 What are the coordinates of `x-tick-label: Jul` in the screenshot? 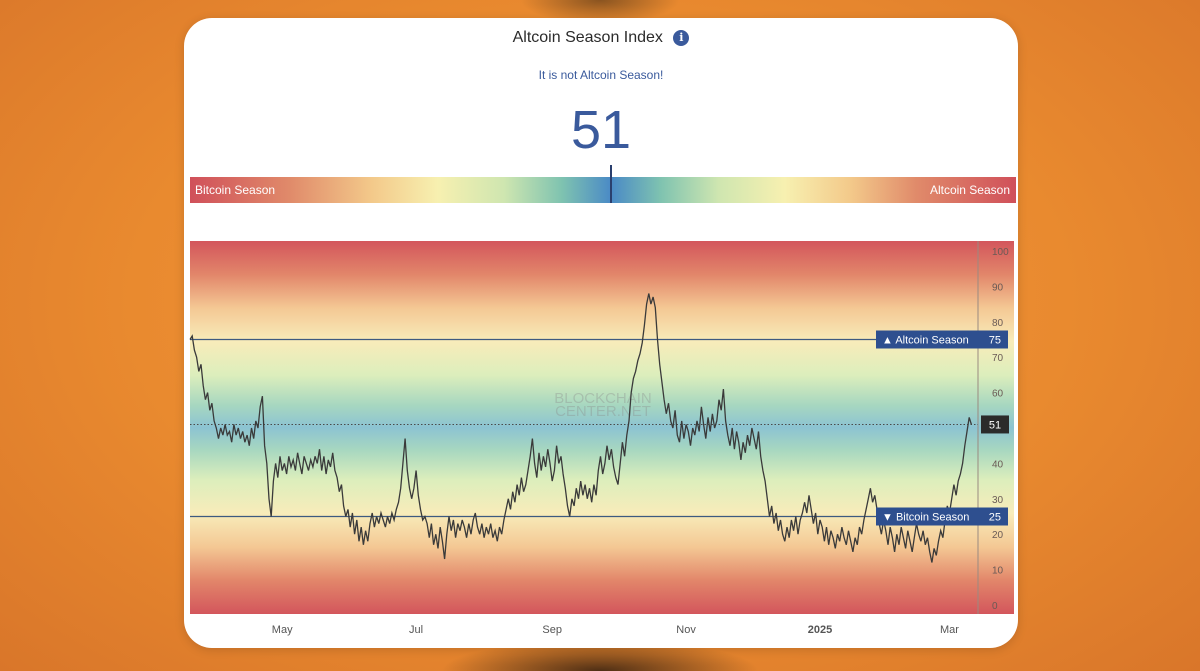 It's located at (416, 630).